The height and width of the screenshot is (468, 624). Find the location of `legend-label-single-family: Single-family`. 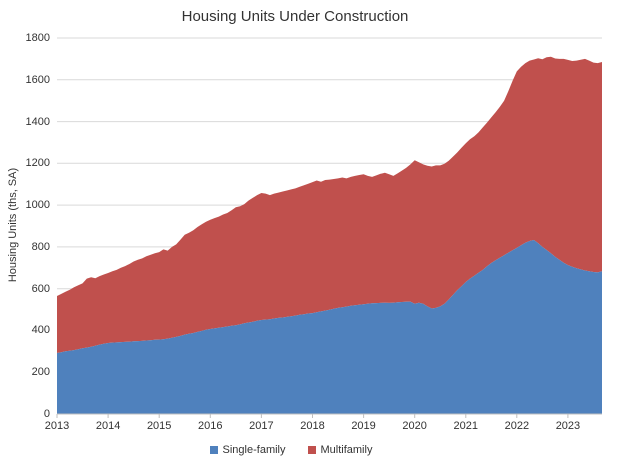

legend-label-single-family: Single-family is located at coordinates (254, 450).